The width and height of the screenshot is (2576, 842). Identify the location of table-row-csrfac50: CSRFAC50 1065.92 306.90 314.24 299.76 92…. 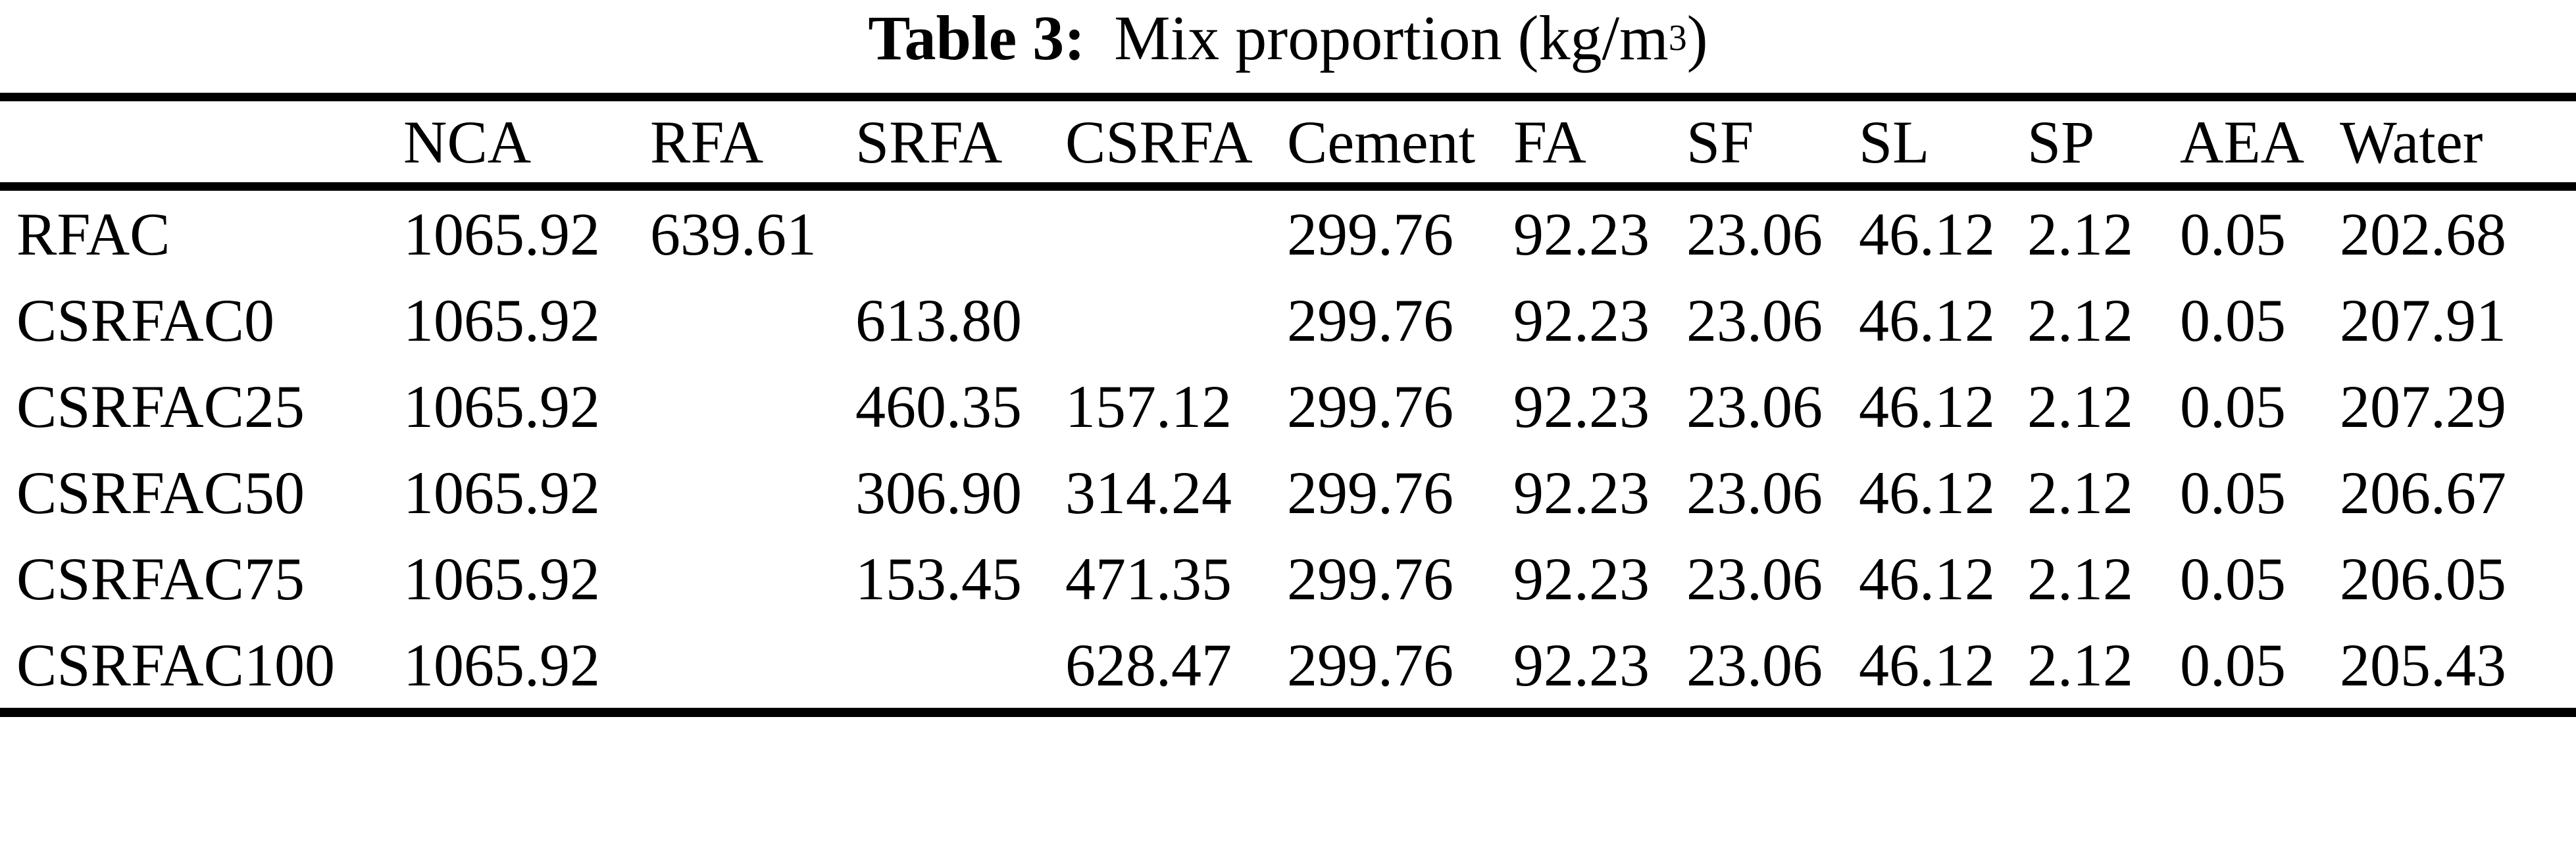
(1288, 492).